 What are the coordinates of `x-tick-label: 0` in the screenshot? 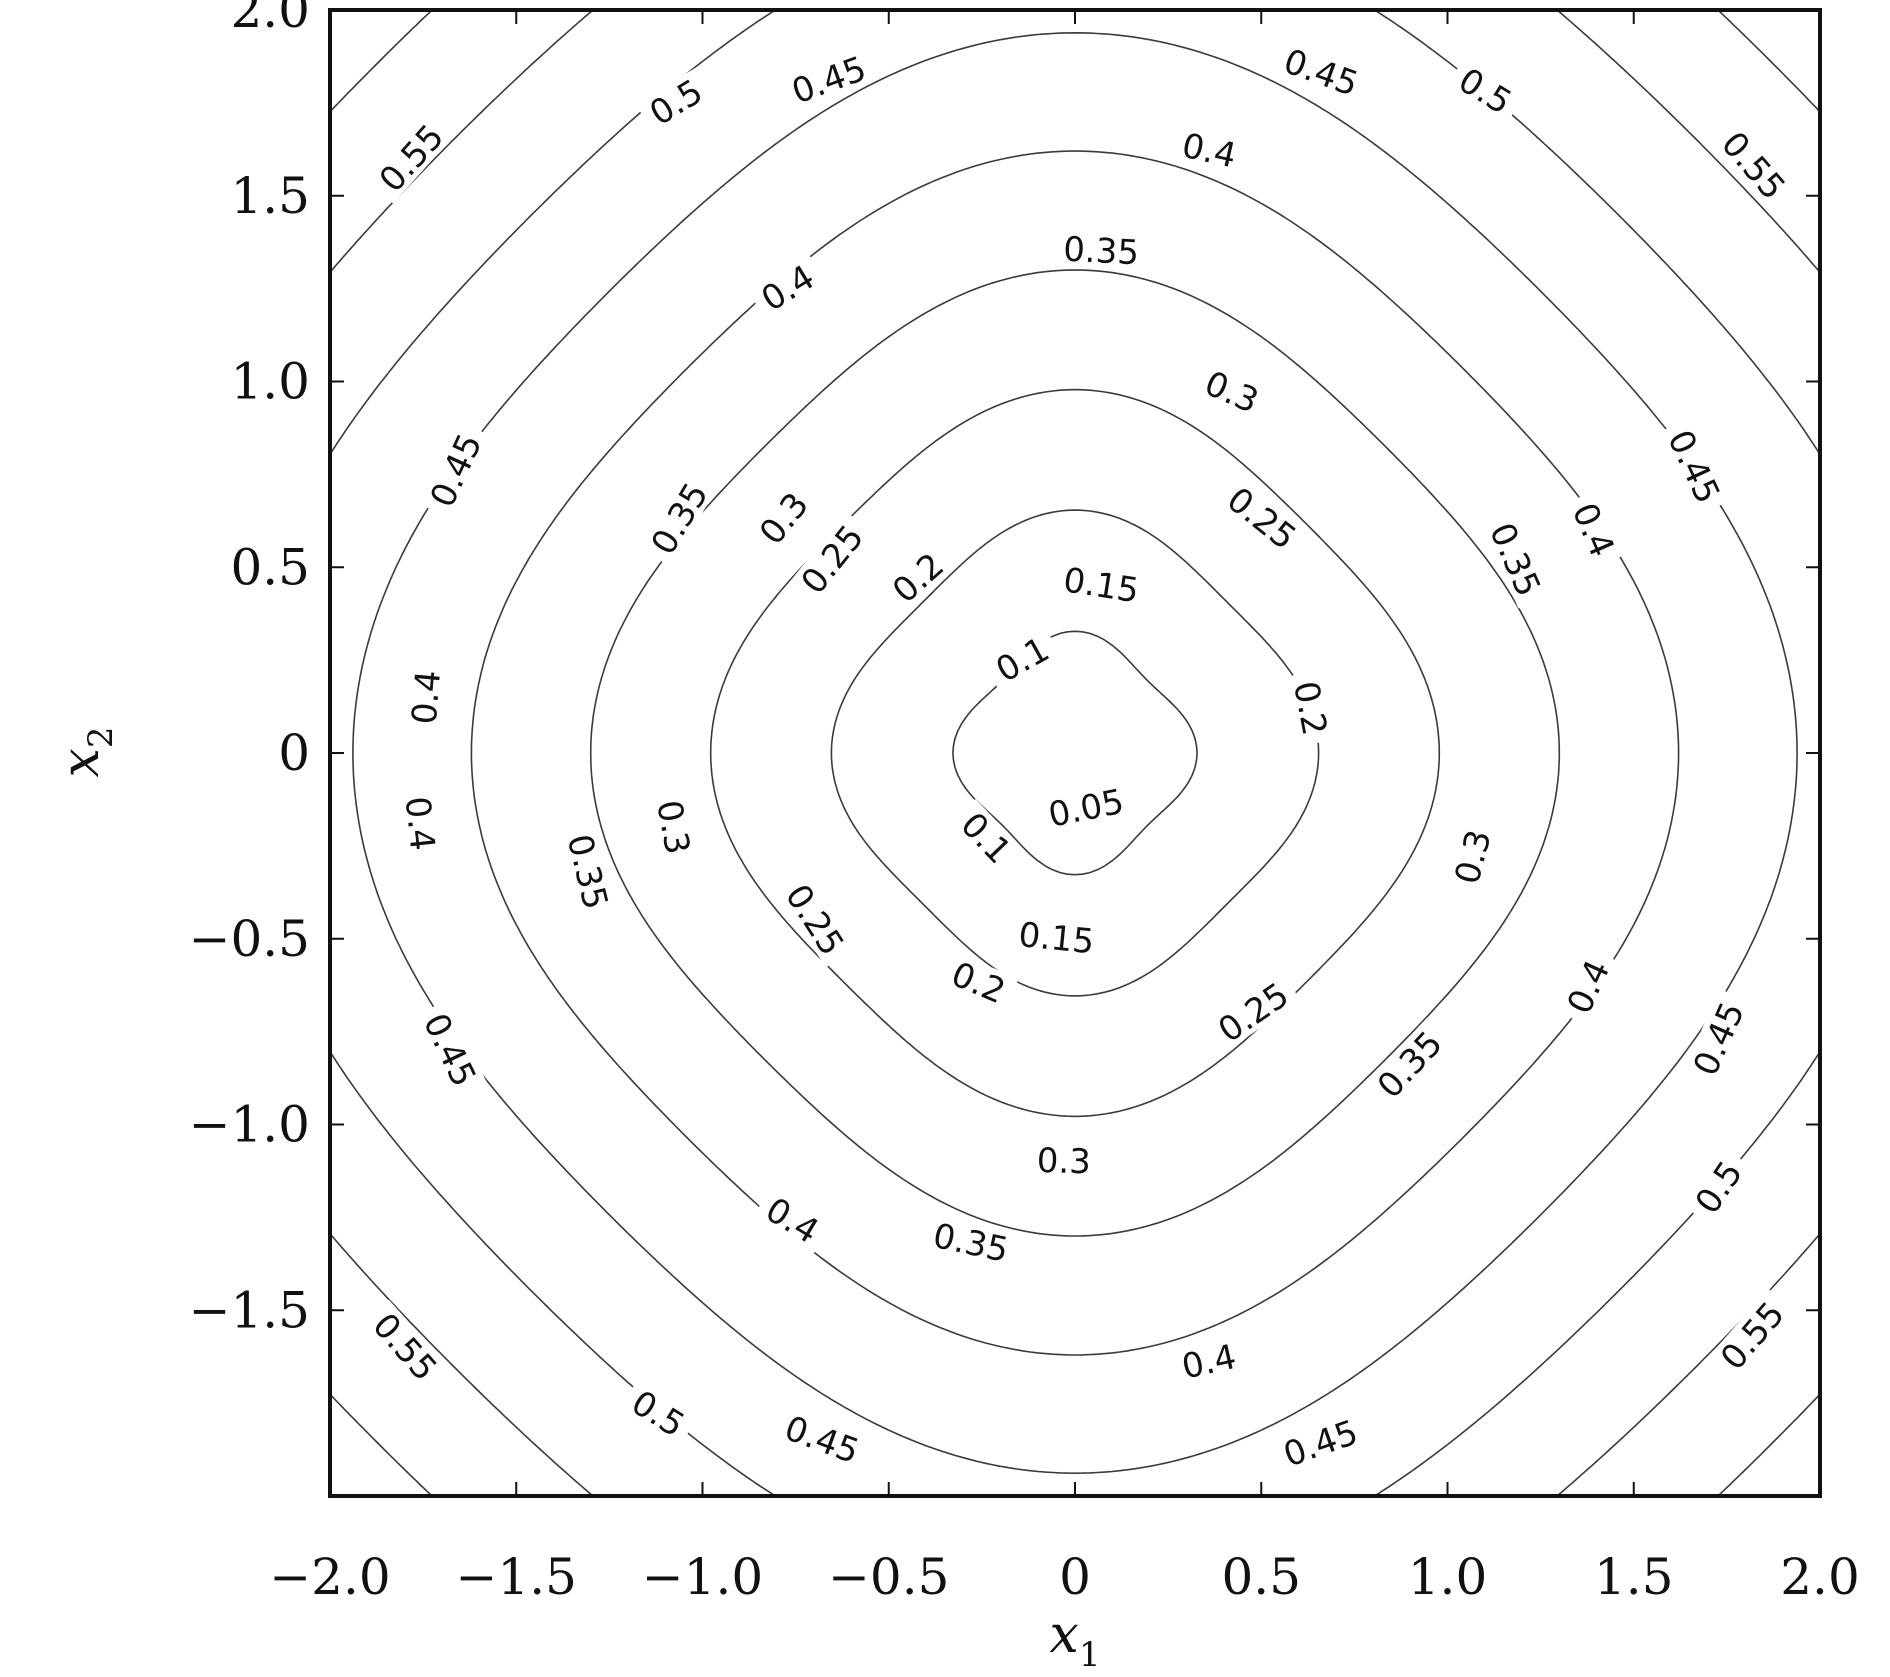 It's located at (1075, 1577).